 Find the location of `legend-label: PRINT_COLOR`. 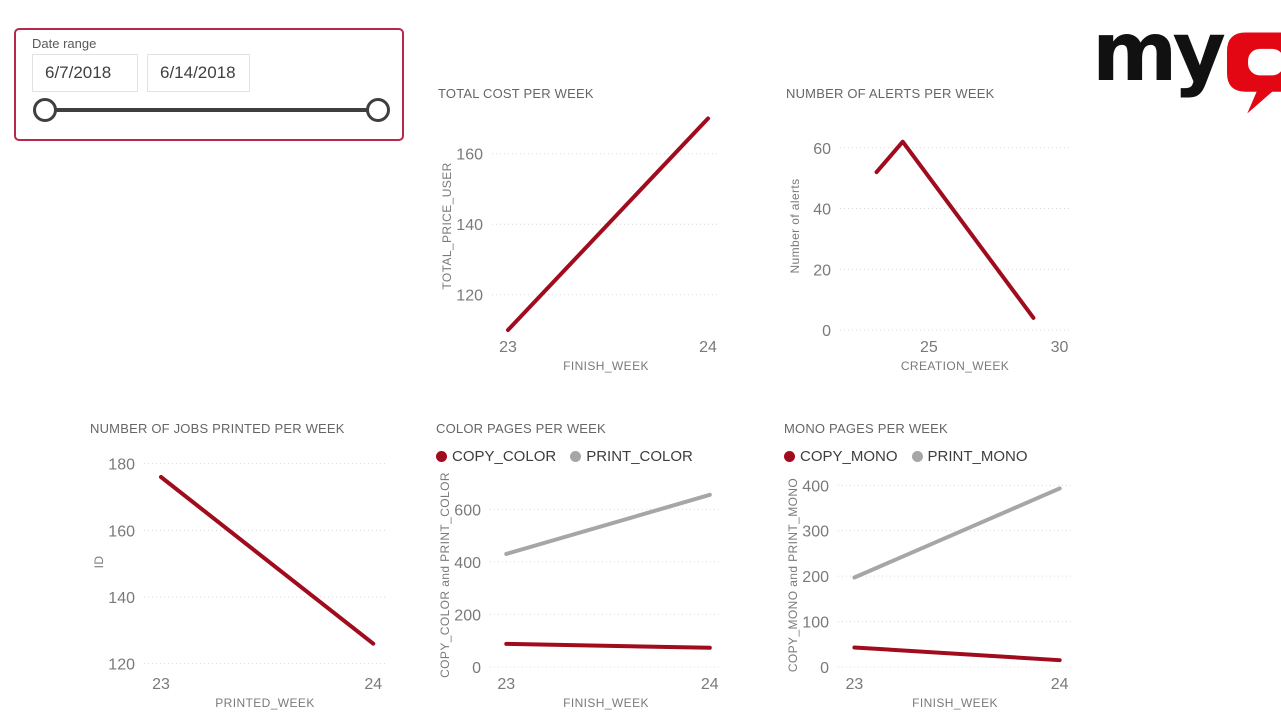

legend-label: PRINT_COLOR is located at coordinates (639, 456).